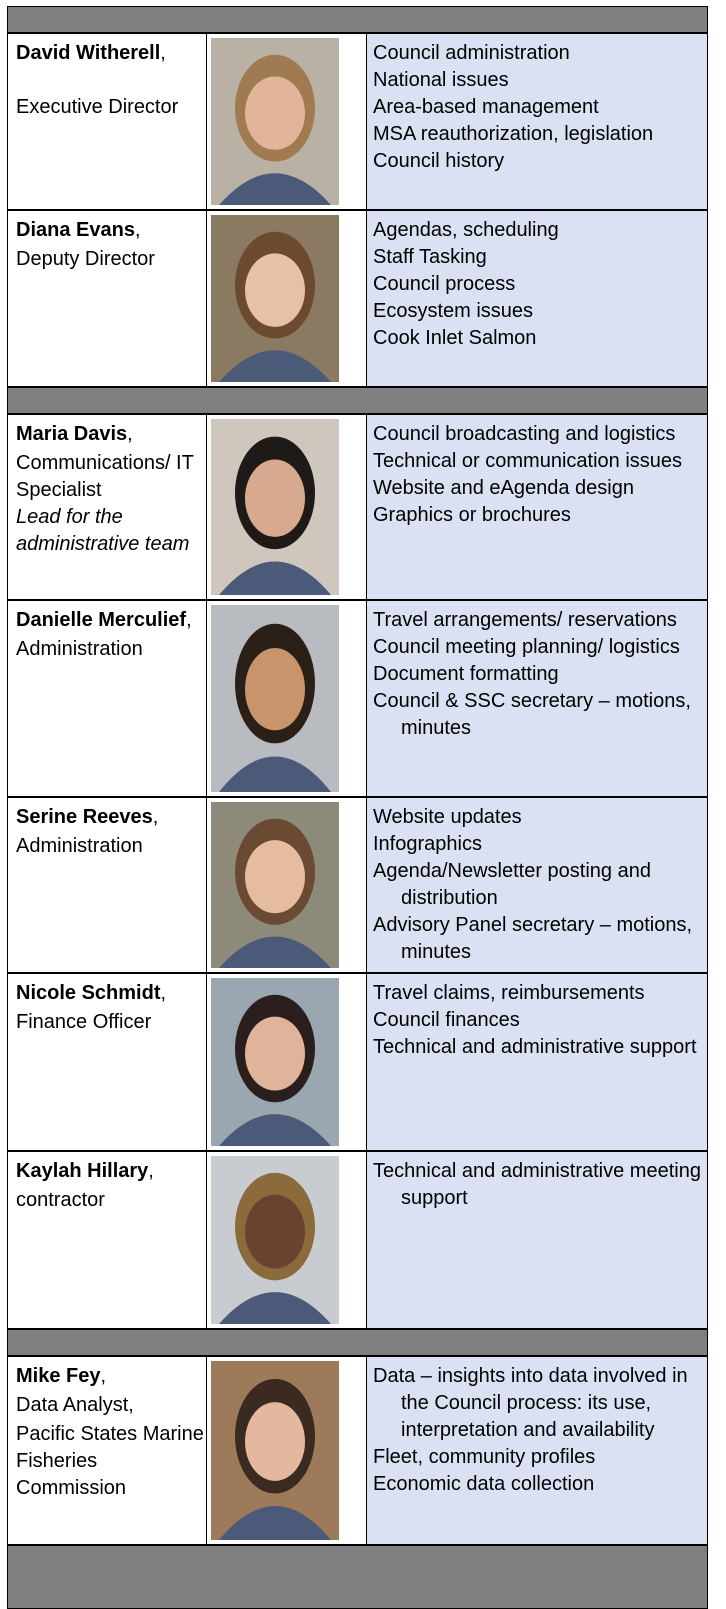  Describe the element at coordinates (107, 1062) in the screenshot. I see `name-cell: Nicole Schmidt, Finance Officer` at that location.